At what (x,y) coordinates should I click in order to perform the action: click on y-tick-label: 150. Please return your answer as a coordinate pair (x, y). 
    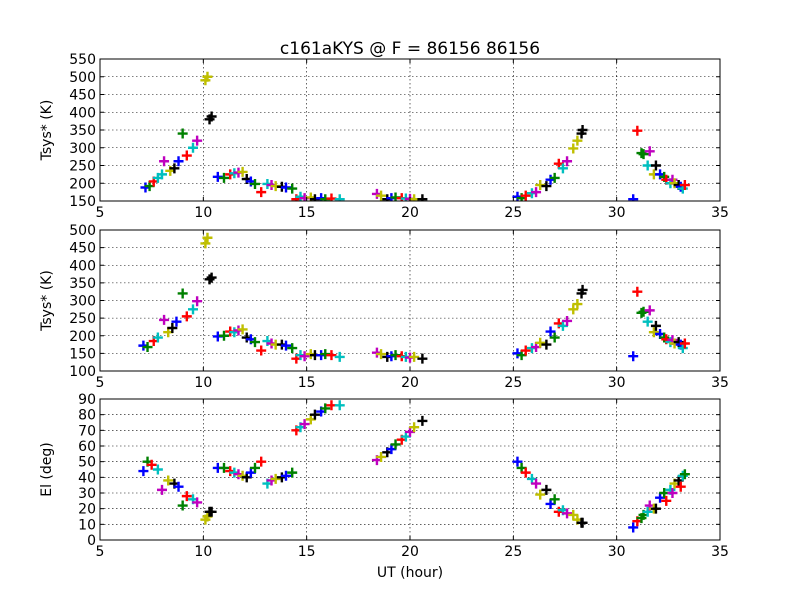
    Looking at the image, I should click on (82, 202).